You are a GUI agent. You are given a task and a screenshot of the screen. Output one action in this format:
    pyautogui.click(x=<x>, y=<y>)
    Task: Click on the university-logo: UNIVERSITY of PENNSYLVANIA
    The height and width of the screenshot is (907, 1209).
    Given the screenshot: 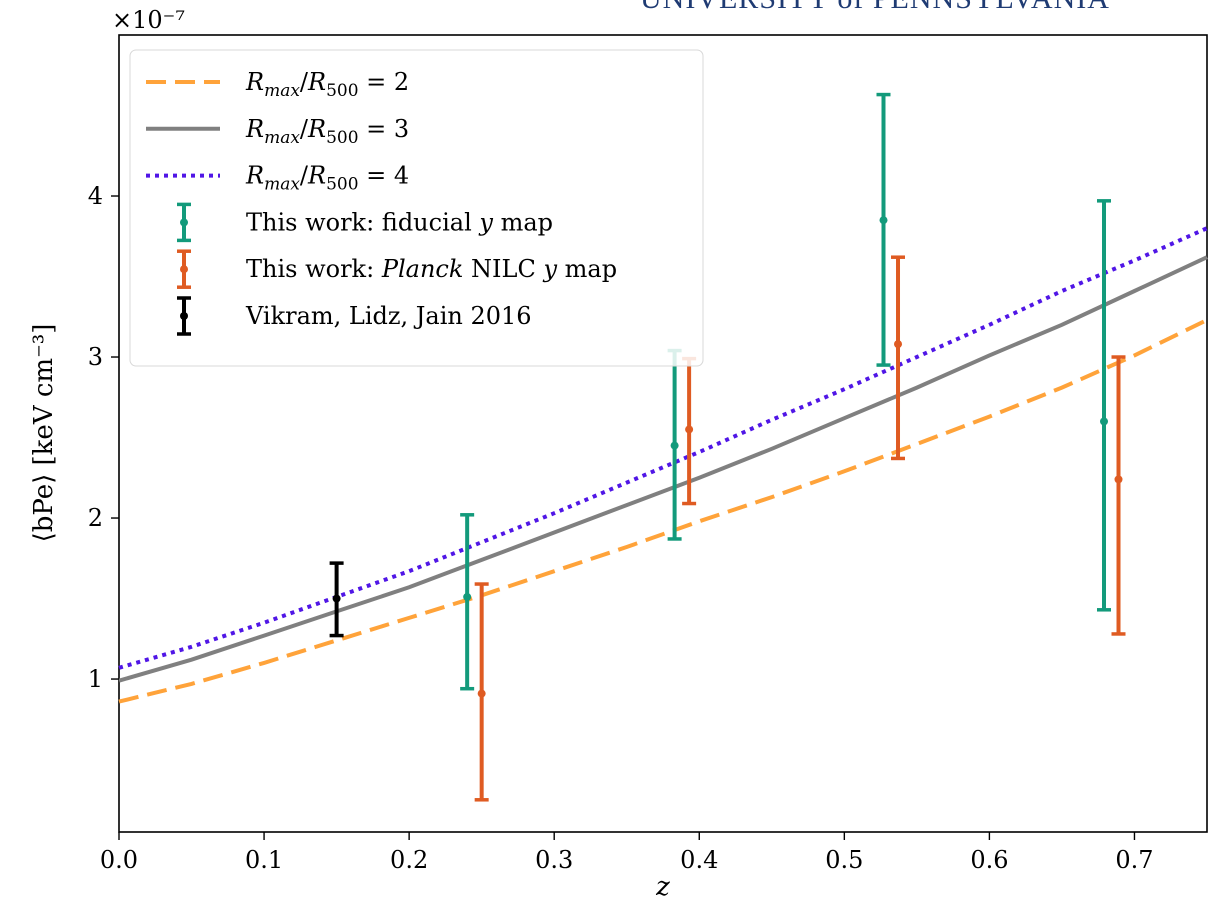 What is the action you would take?
    pyautogui.click(x=924, y=11)
    